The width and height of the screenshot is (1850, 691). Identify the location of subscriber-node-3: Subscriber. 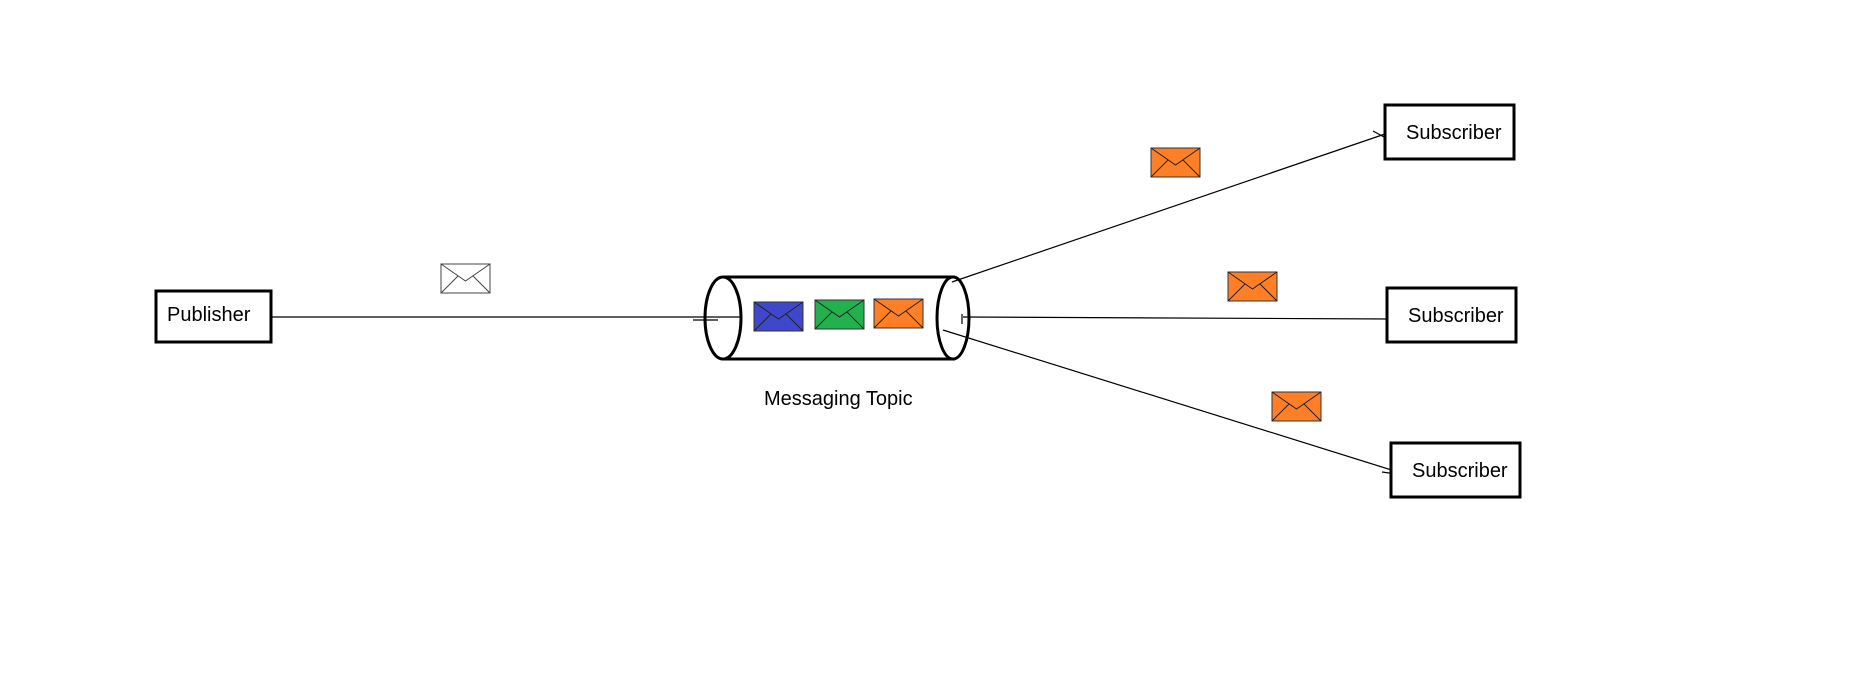
(1455, 470).